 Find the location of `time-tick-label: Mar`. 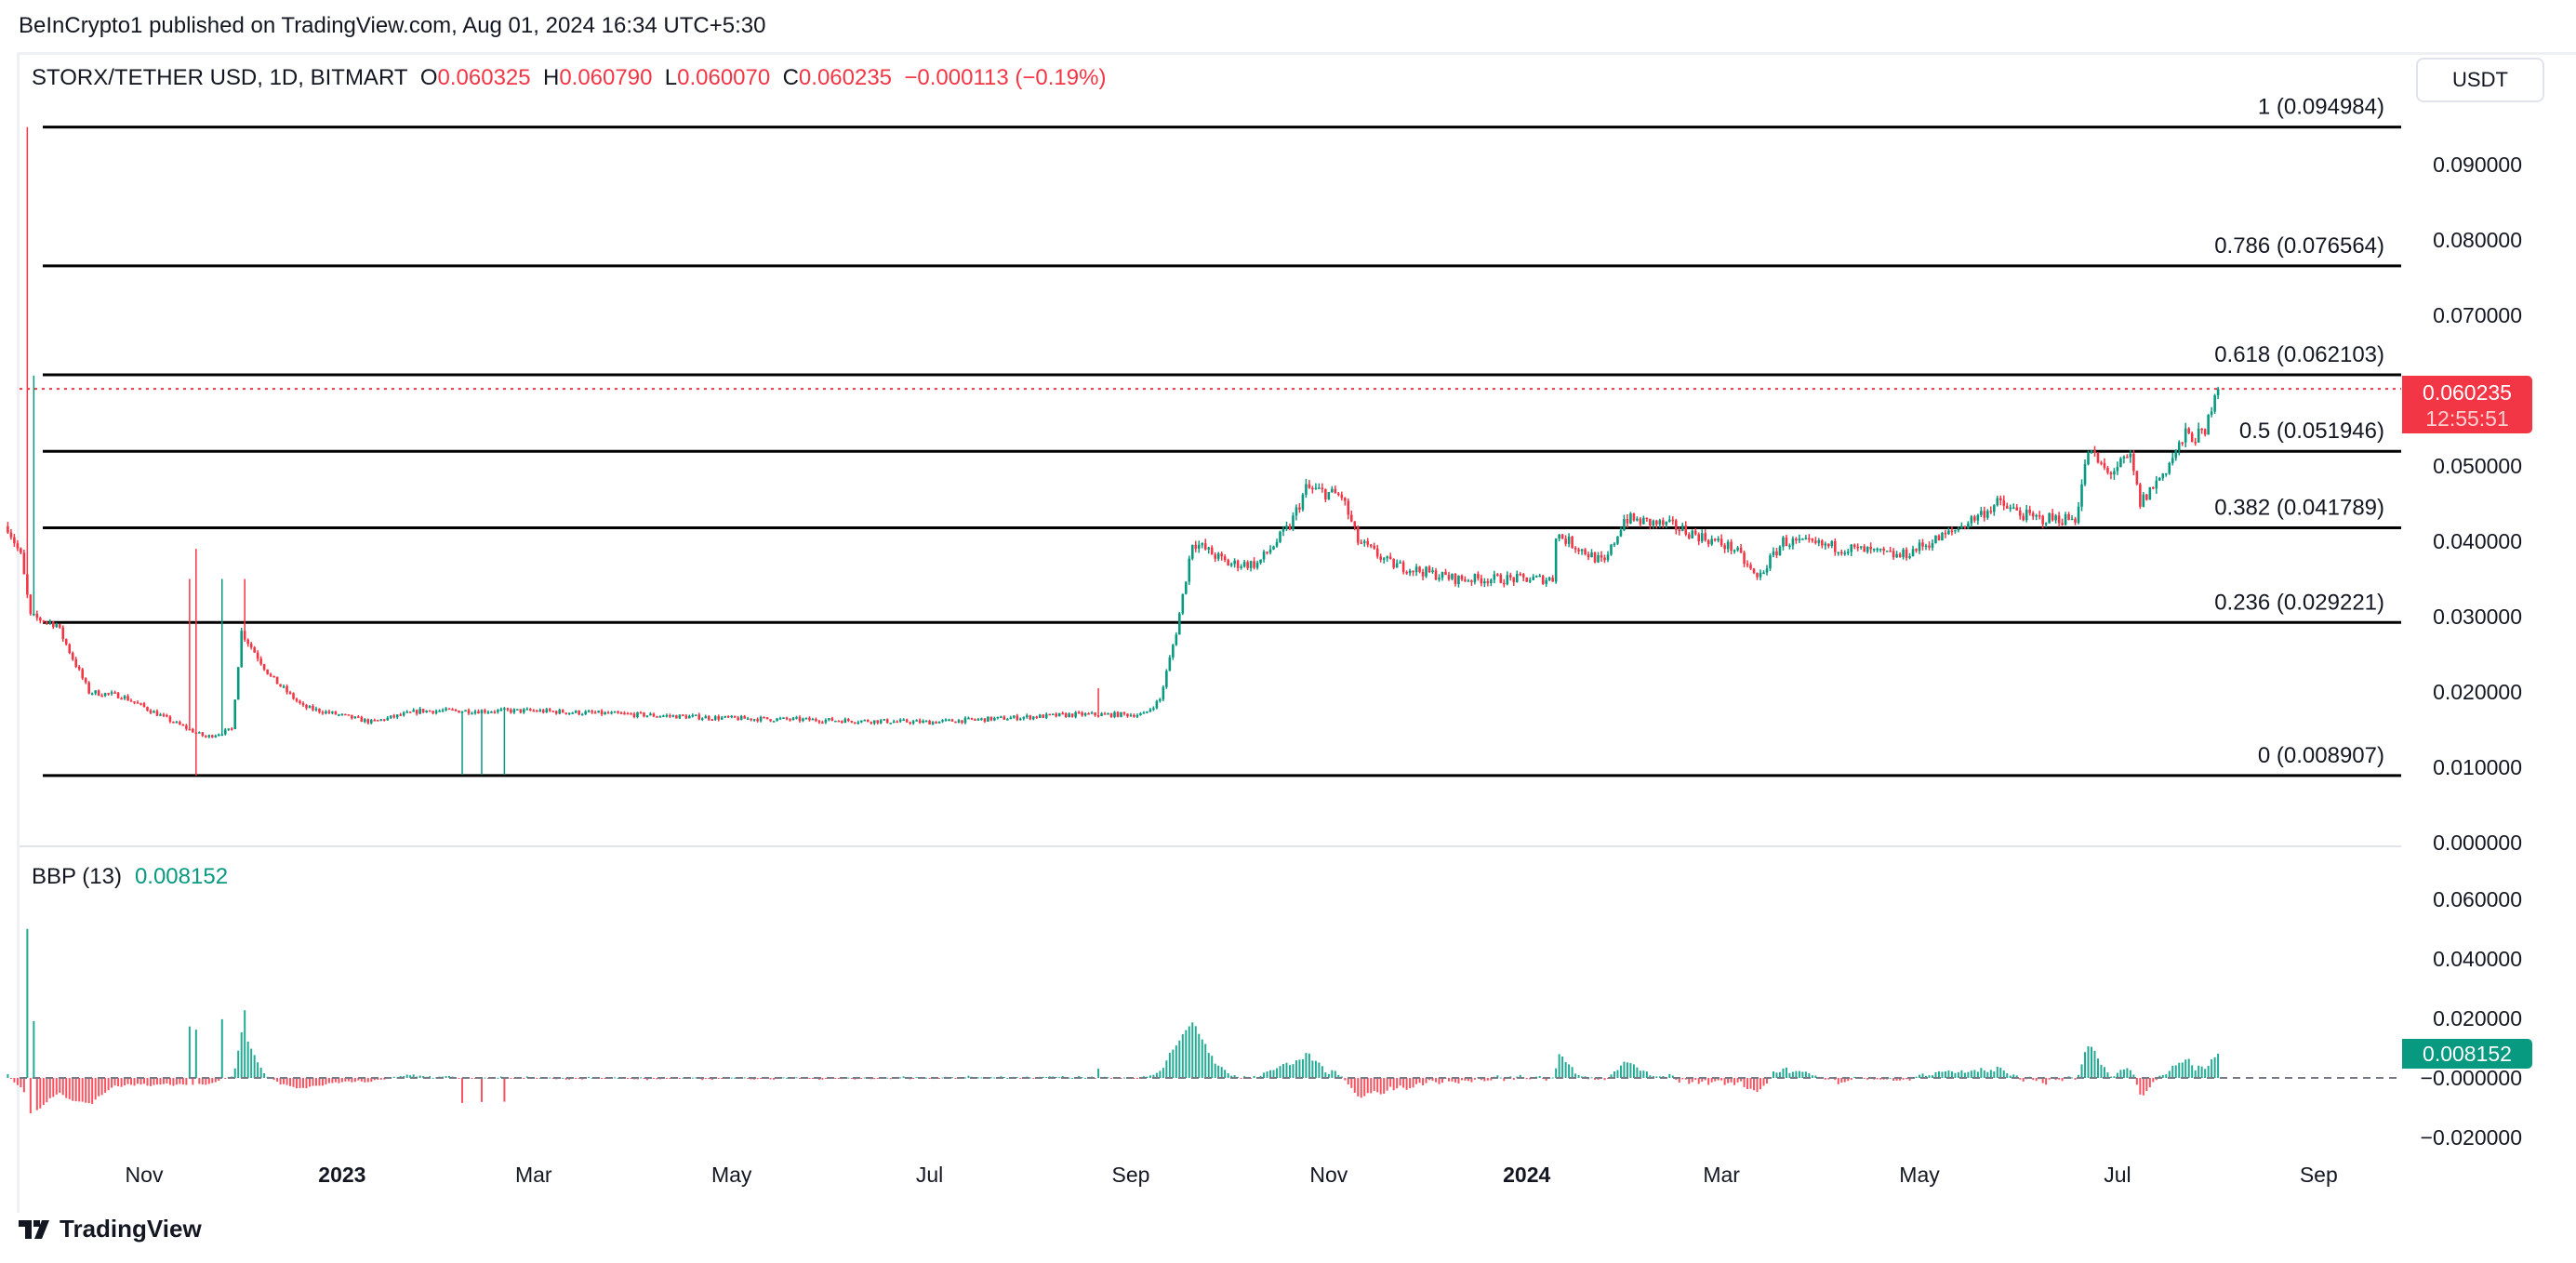

time-tick-label: Mar is located at coordinates (533, 1175).